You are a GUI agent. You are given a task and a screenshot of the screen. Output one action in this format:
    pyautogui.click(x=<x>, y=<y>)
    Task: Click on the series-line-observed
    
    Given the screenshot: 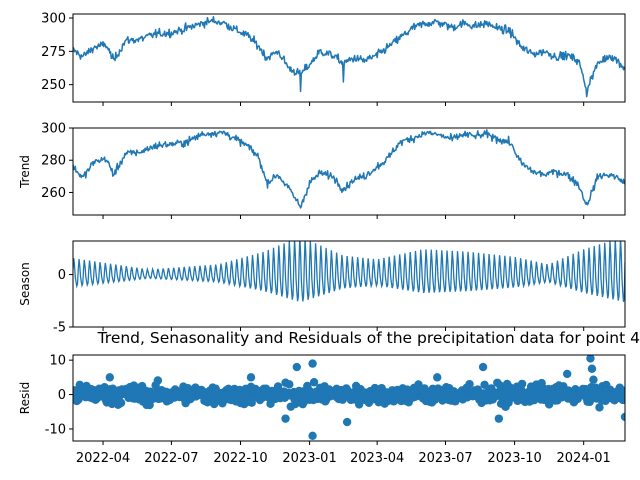 What is the action you would take?
    pyautogui.click(x=349, y=57)
    